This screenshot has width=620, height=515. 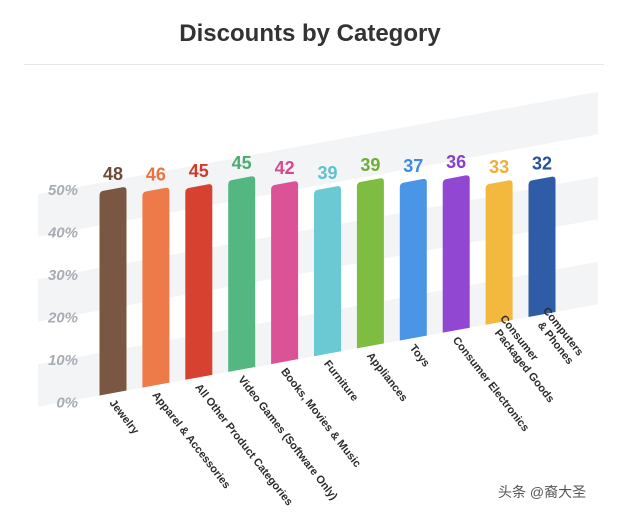 What do you see at coordinates (387, 377) in the screenshot?
I see `x-category-label: Appliances` at bounding box center [387, 377].